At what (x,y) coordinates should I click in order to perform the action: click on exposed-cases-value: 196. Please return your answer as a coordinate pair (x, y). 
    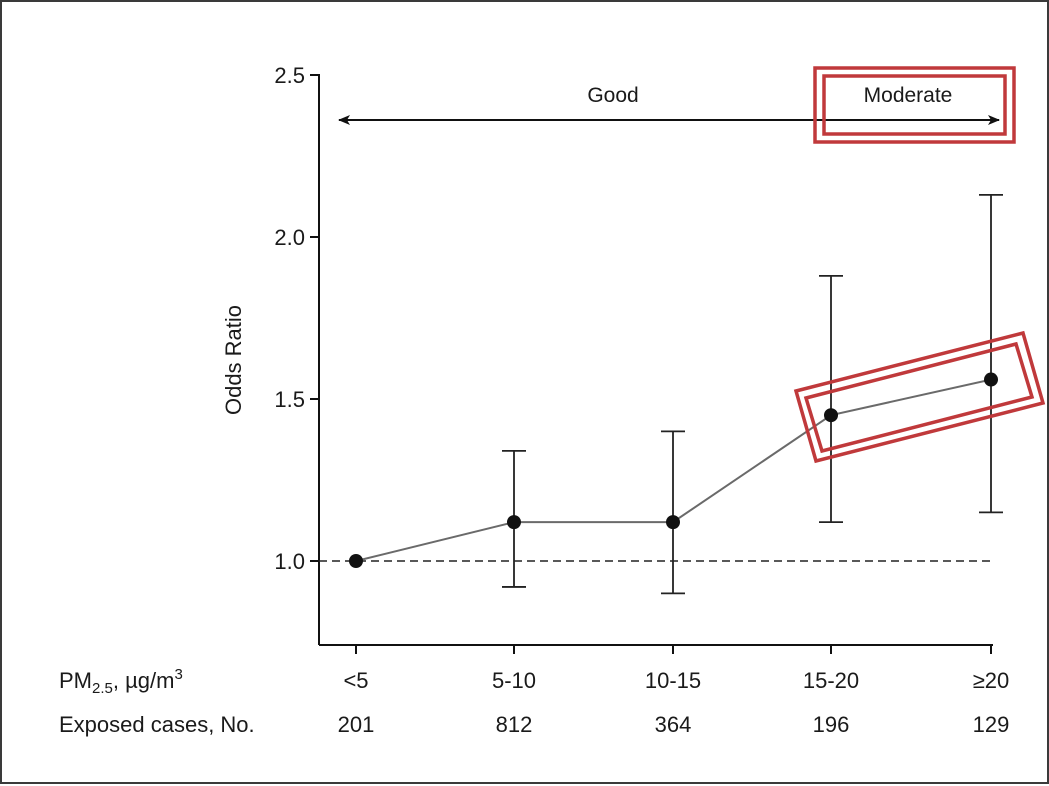
    Looking at the image, I should click on (831, 724).